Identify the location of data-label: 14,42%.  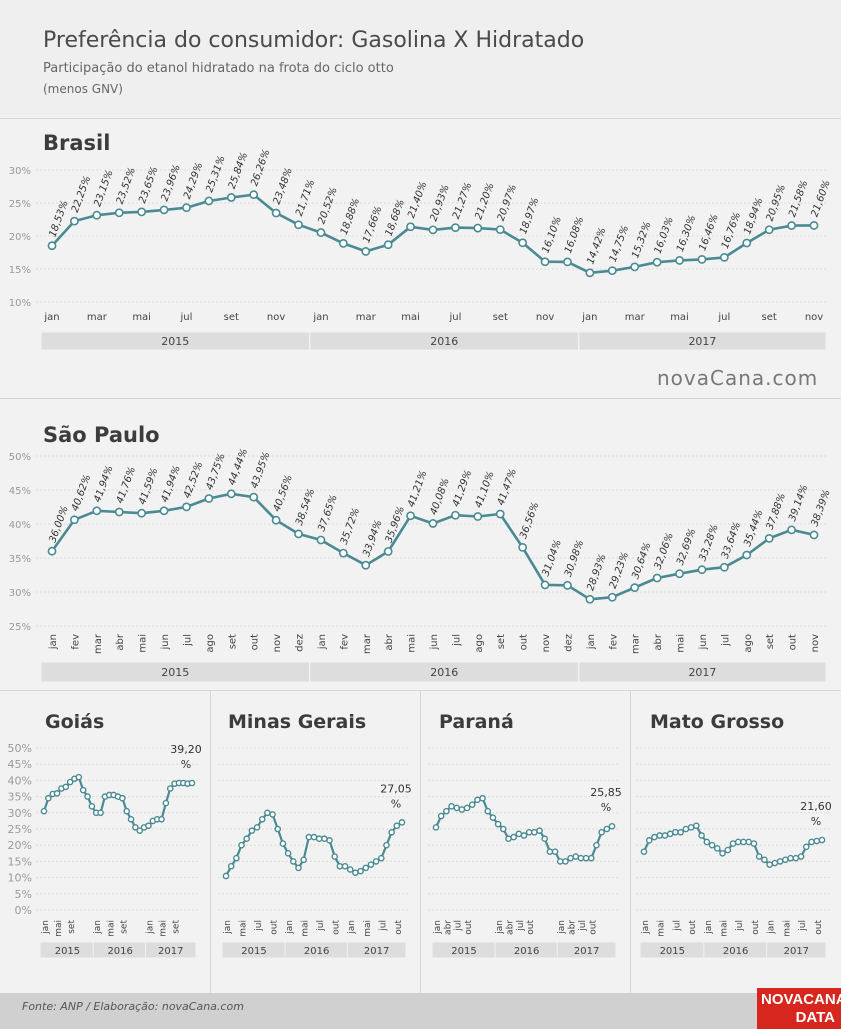
(596, 246).